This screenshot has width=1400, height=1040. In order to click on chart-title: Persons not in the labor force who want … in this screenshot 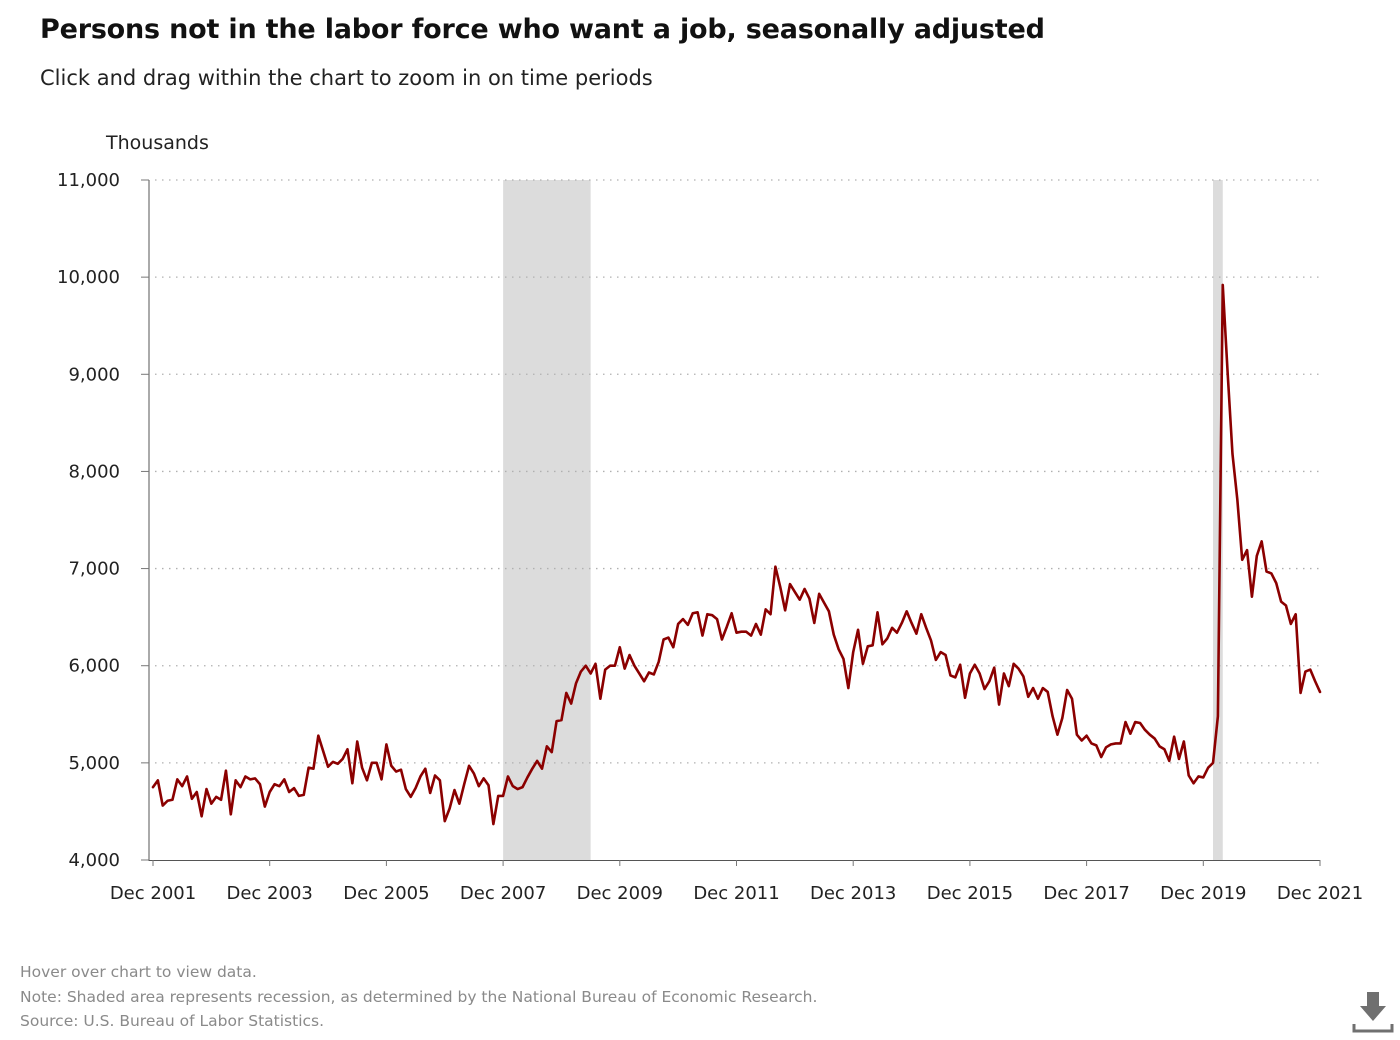, I will do `click(542, 29)`.